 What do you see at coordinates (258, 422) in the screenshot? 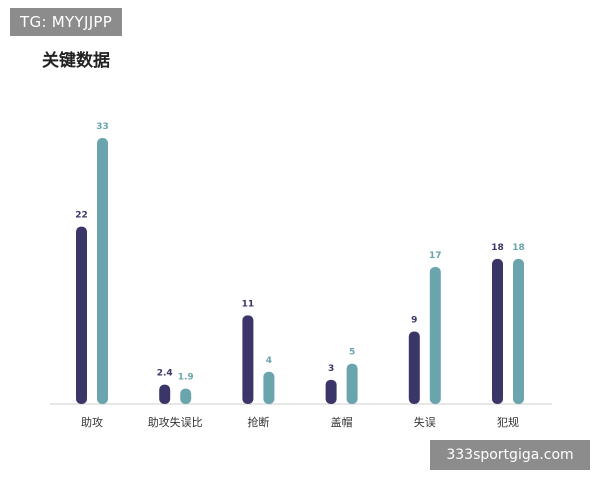
I see `category-label-2: 抢断` at bounding box center [258, 422].